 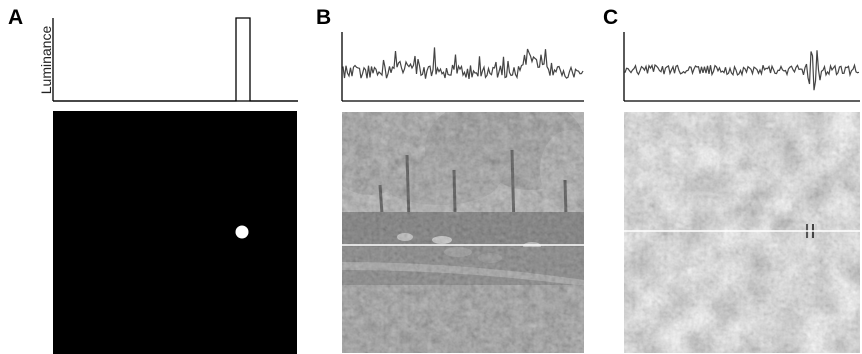 What do you see at coordinates (324, 17) in the screenshot?
I see `panel-b-letter: B` at bounding box center [324, 17].